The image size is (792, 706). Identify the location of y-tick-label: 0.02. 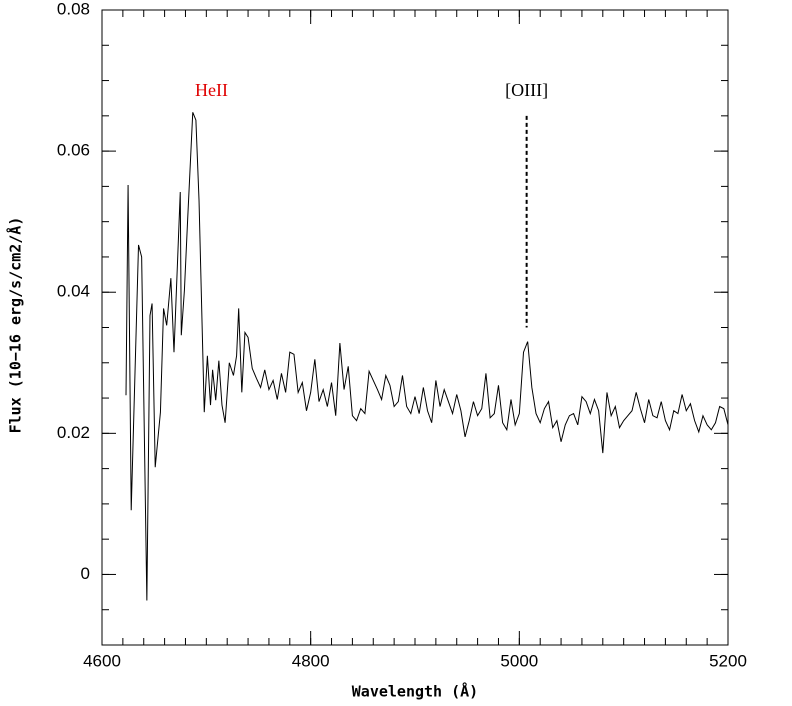
(73, 432).